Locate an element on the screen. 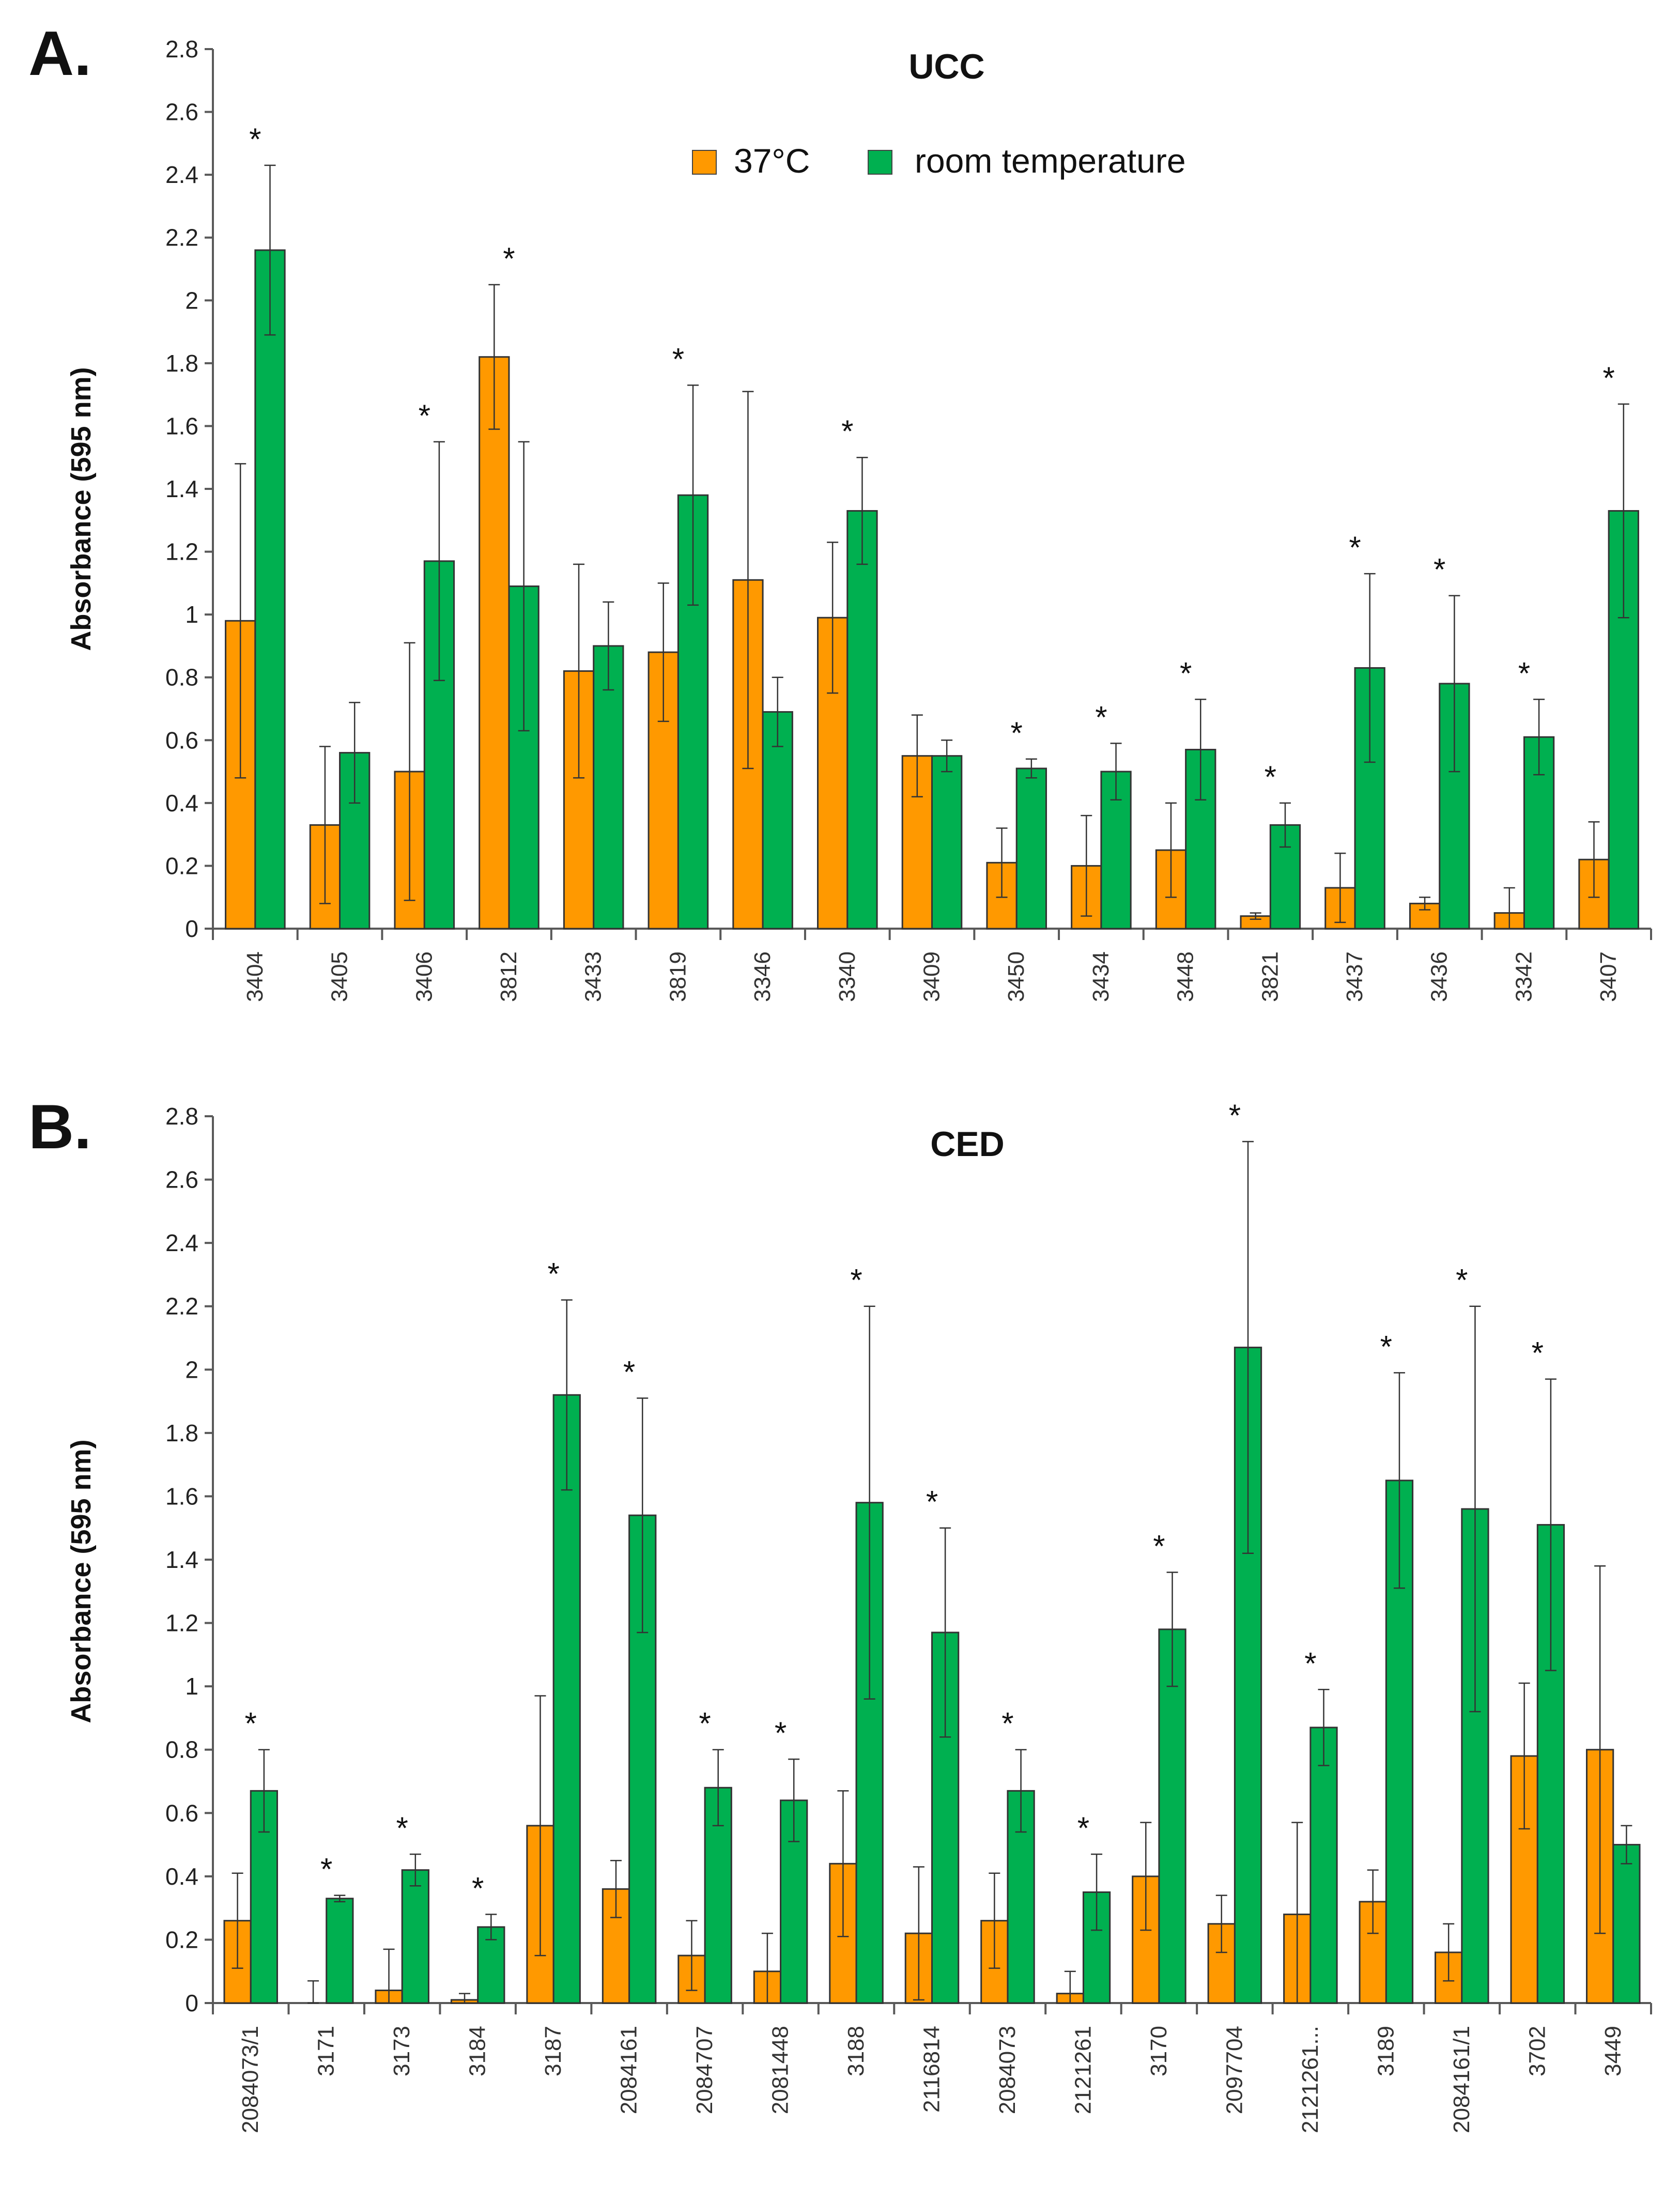 This screenshot has width=1680, height=2202. chart-b-y-tick-label: 2.4 is located at coordinates (181, 1242).